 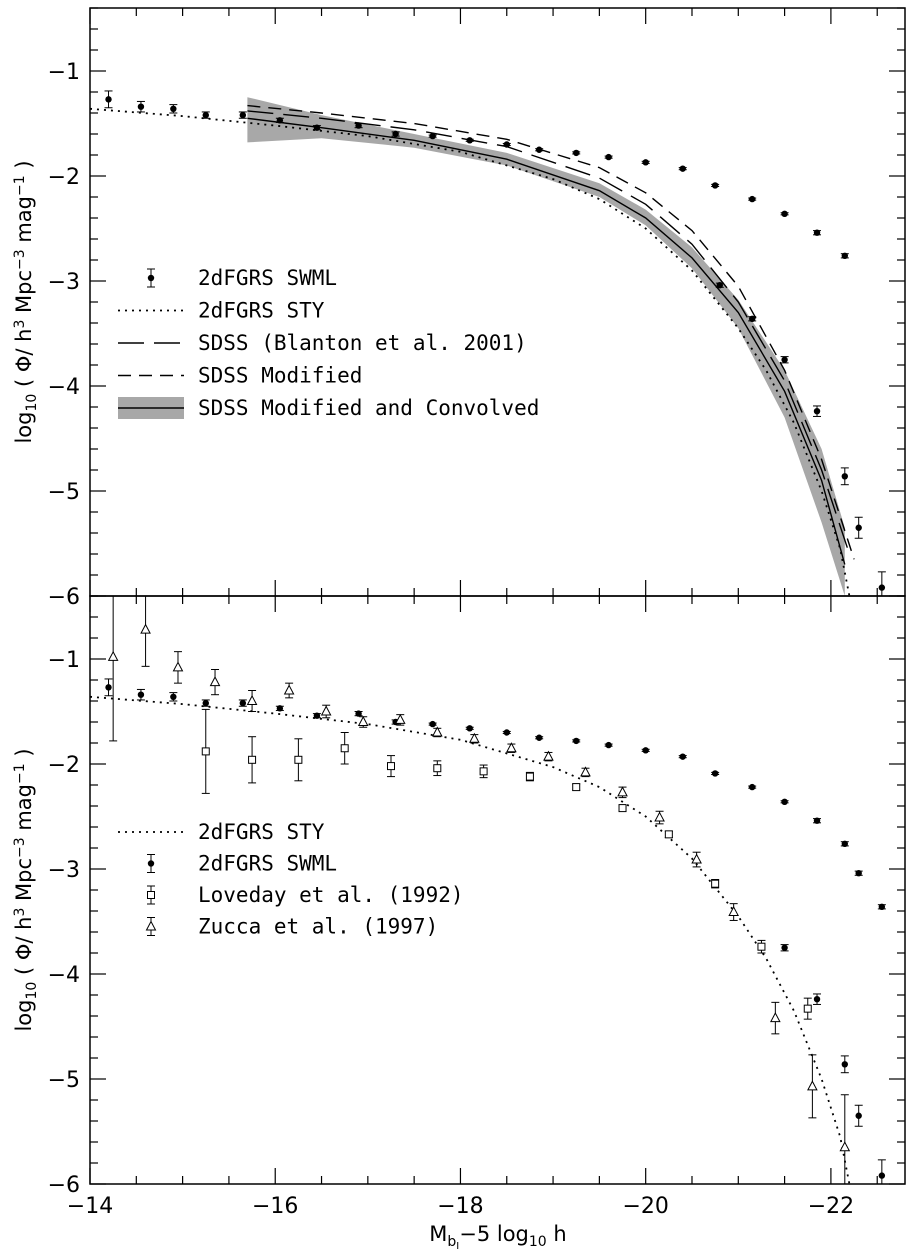 What do you see at coordinates (318, 927) in the screenshot?
I see `legend-label: Zucca et al. (1997)` at bounding box center [318, 927].